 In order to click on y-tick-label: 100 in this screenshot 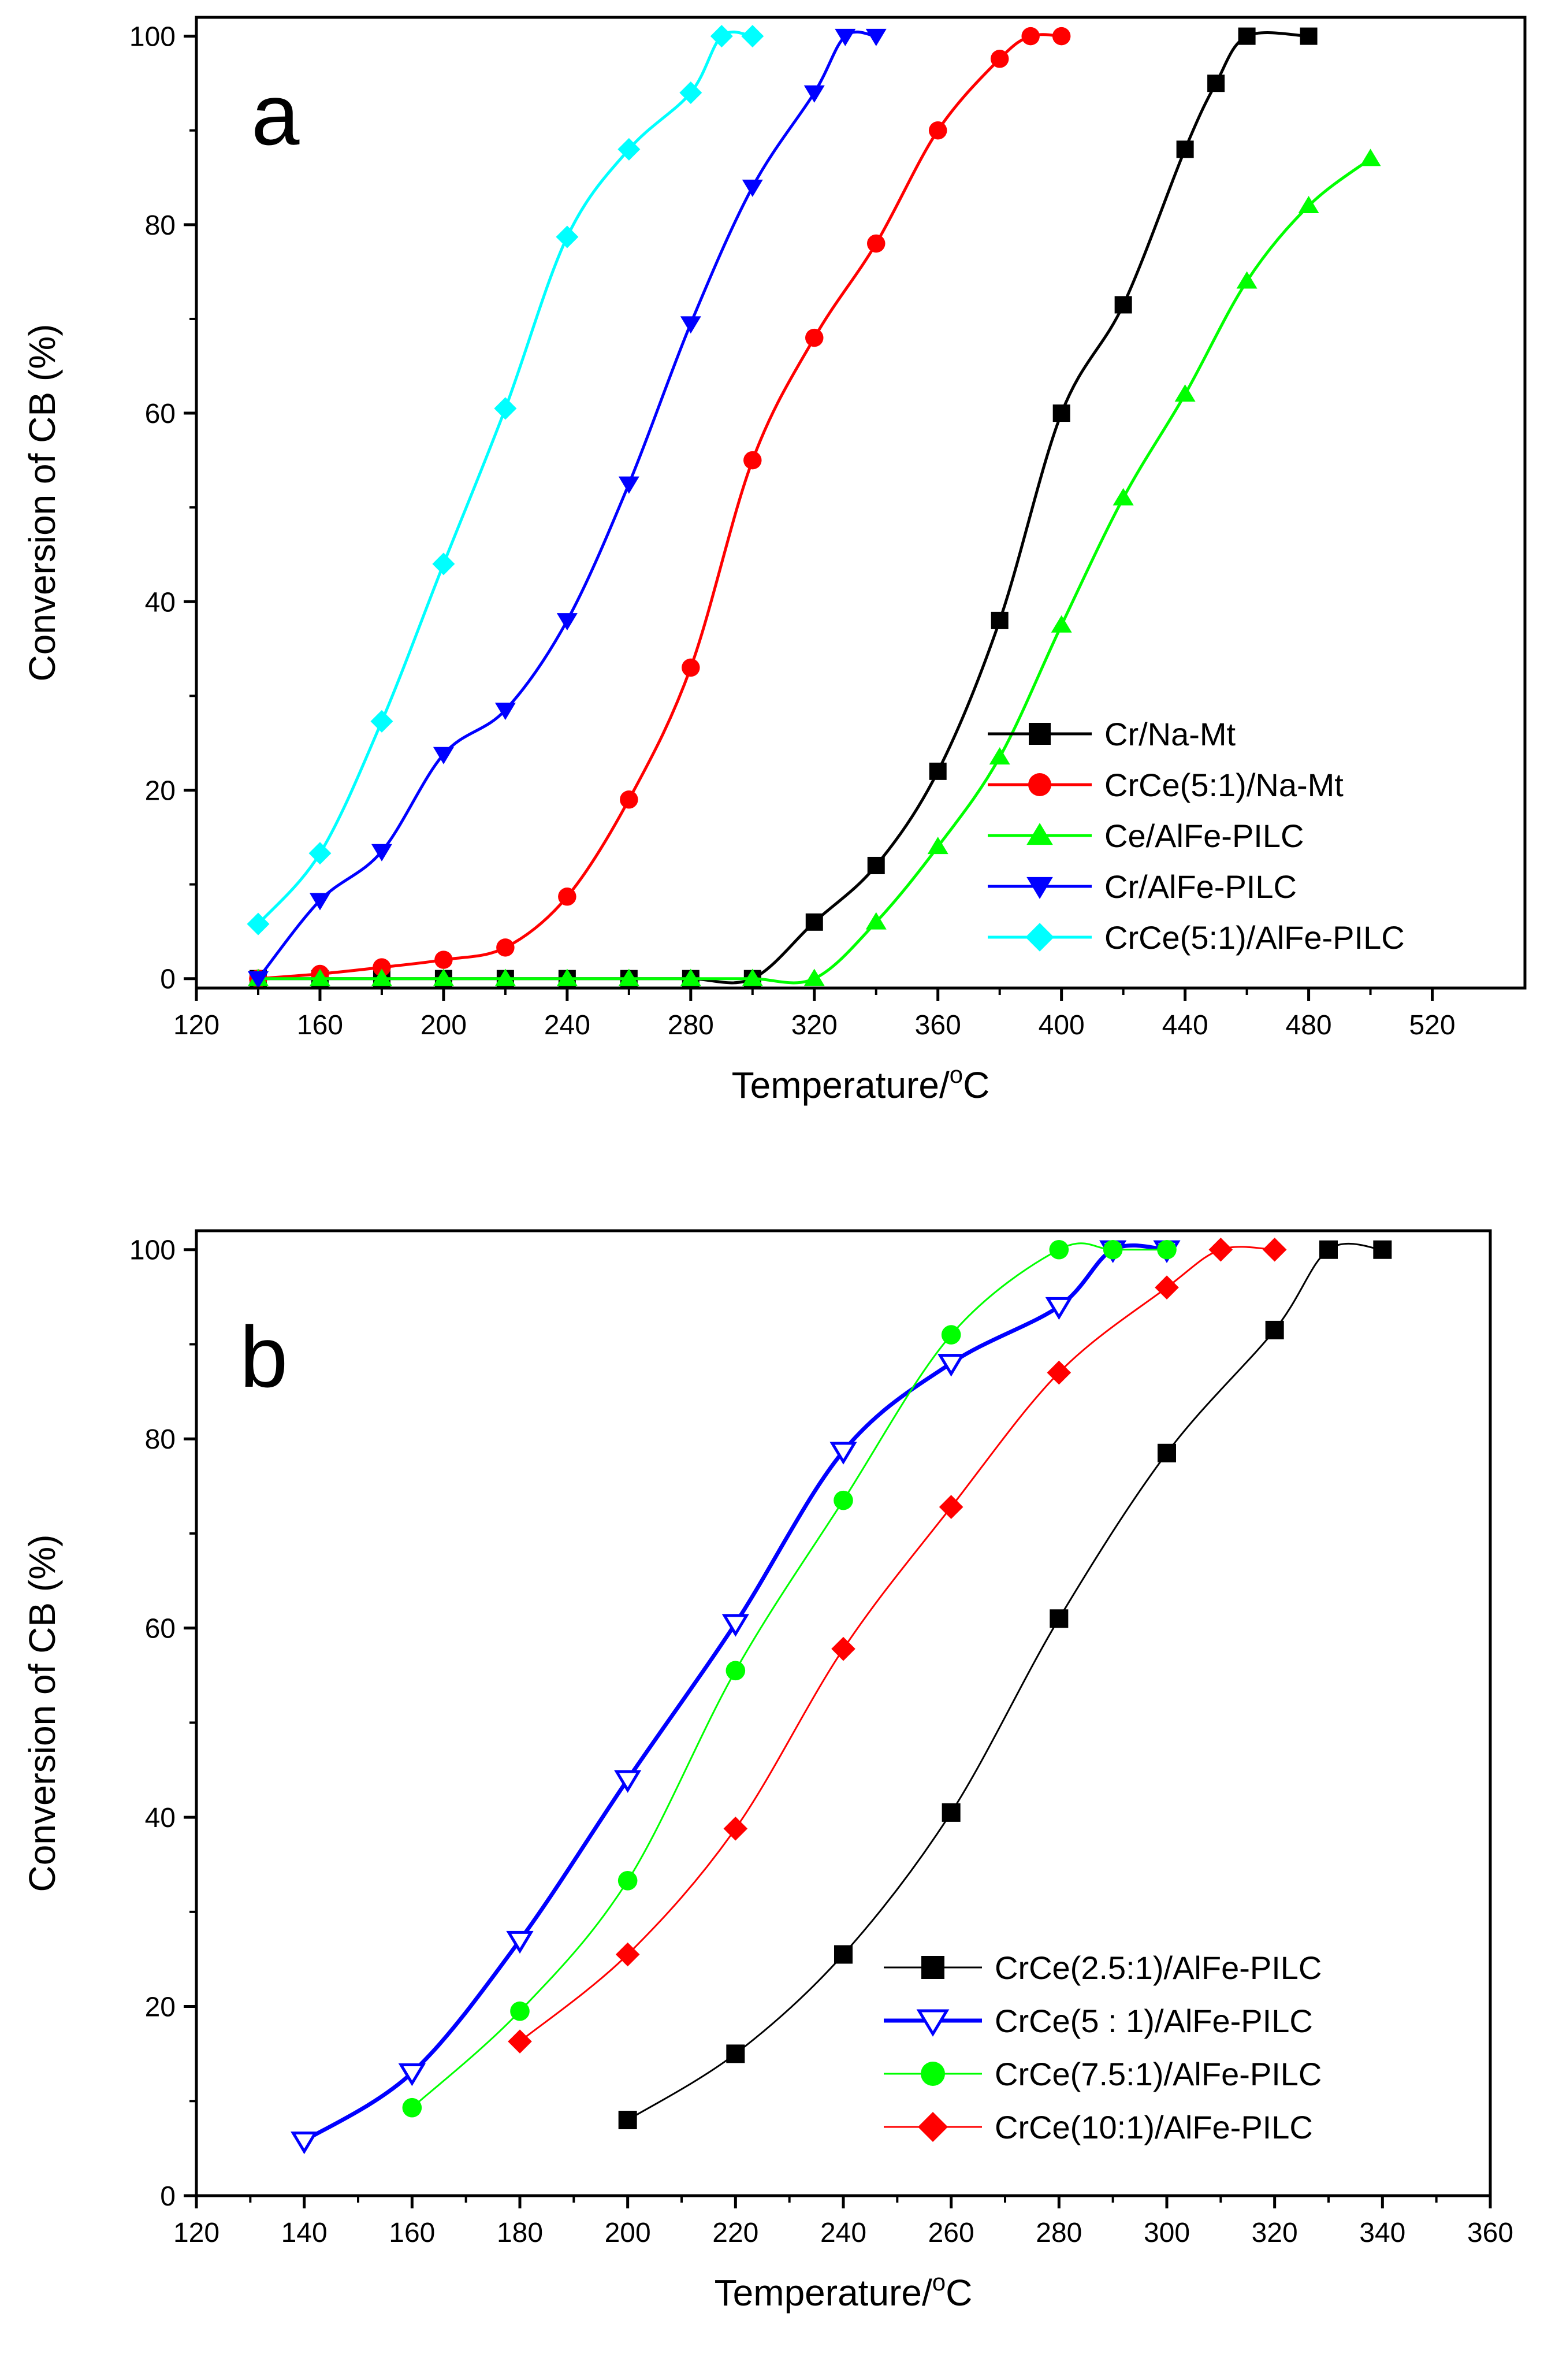, I will do `click(152, 1250)`.